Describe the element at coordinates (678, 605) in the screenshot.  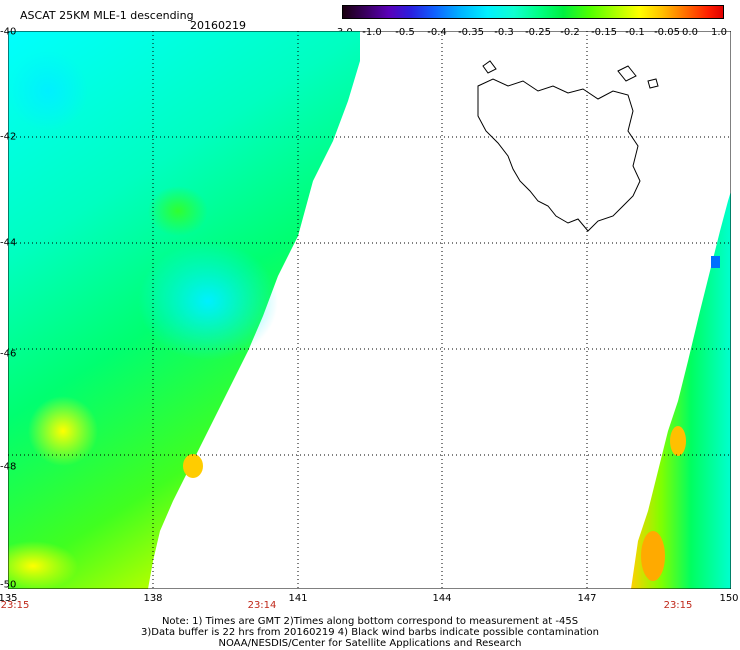
I see `time-label-east: 23:15` at that location.